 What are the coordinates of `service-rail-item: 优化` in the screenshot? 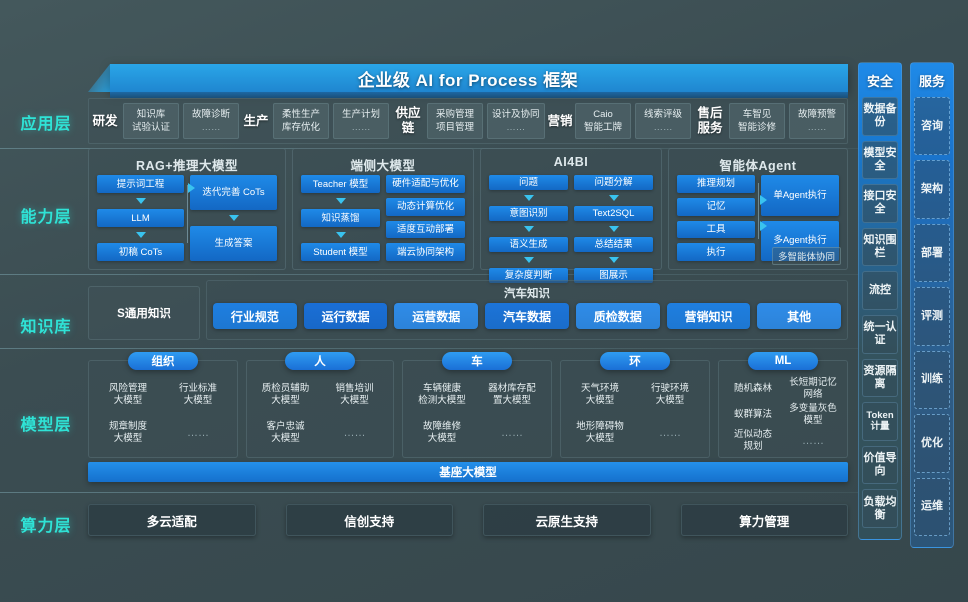 It's located at (932, 443).